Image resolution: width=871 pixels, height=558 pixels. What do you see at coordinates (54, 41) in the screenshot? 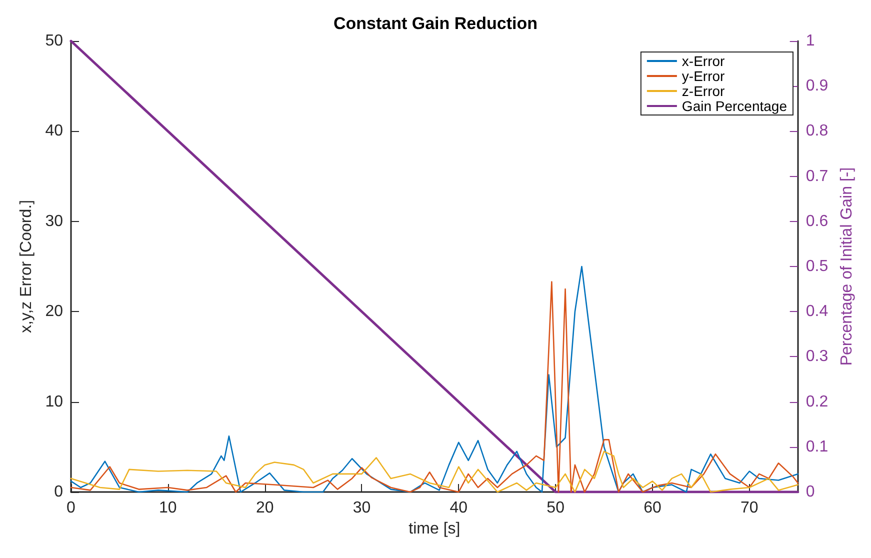
I see `y-tick-label: 50` at bounding box center [54, 41].